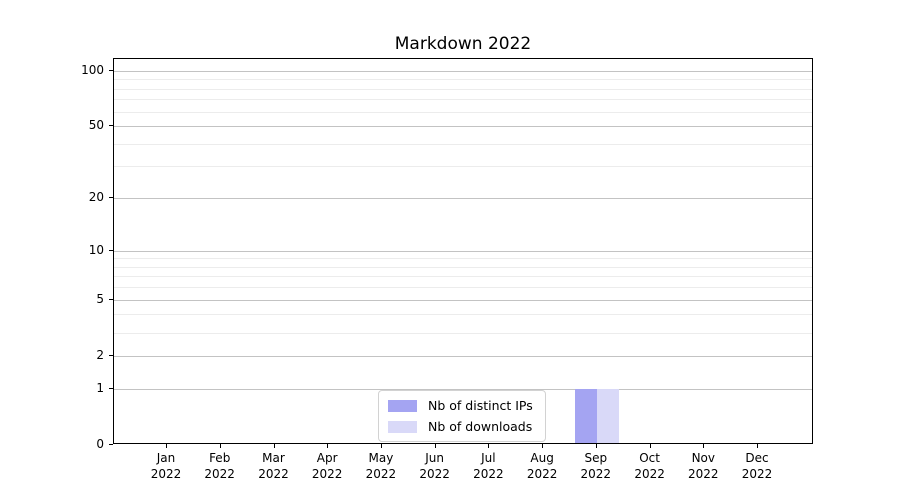  What do you see at coordinates (463, 300) in the screenshot?
I see `major-gridline-y5` at bounding box center [463, 300].